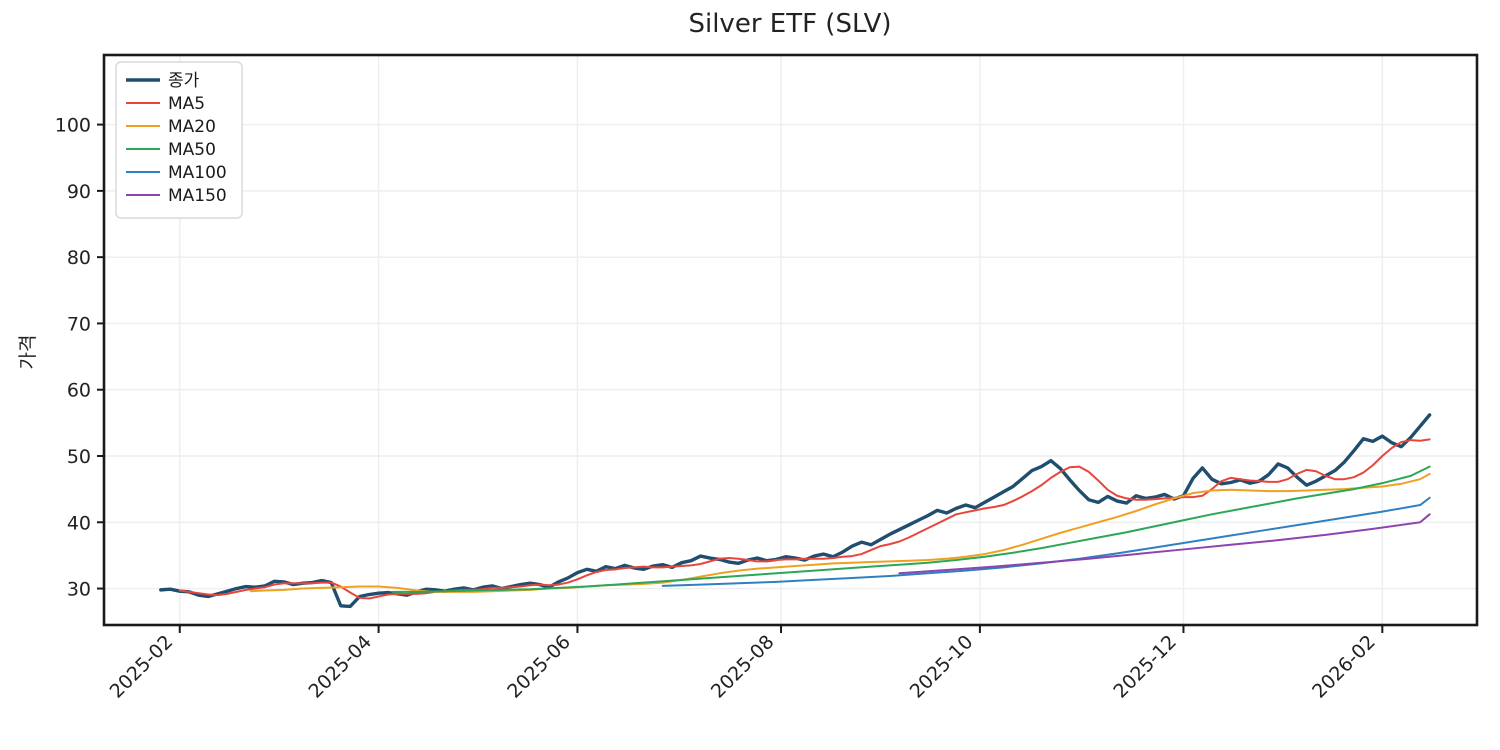  I want to click on y-tick-label: 30, so click(79, 590).